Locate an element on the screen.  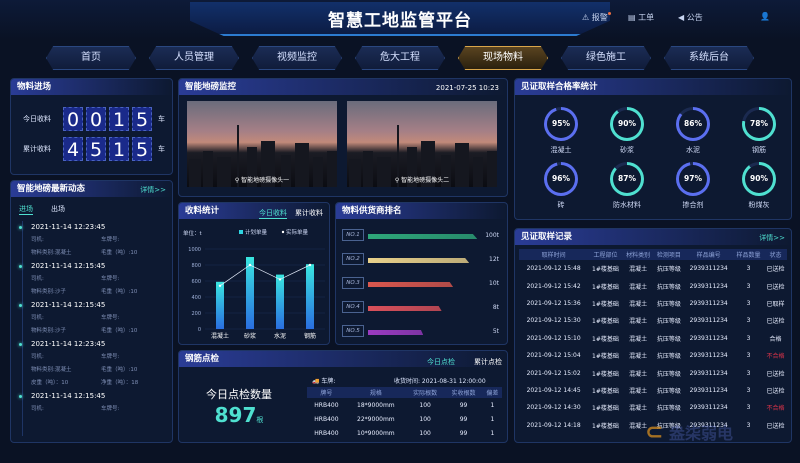
feed-field: 净重（吨）：18 is located at coordinates (120, 383).